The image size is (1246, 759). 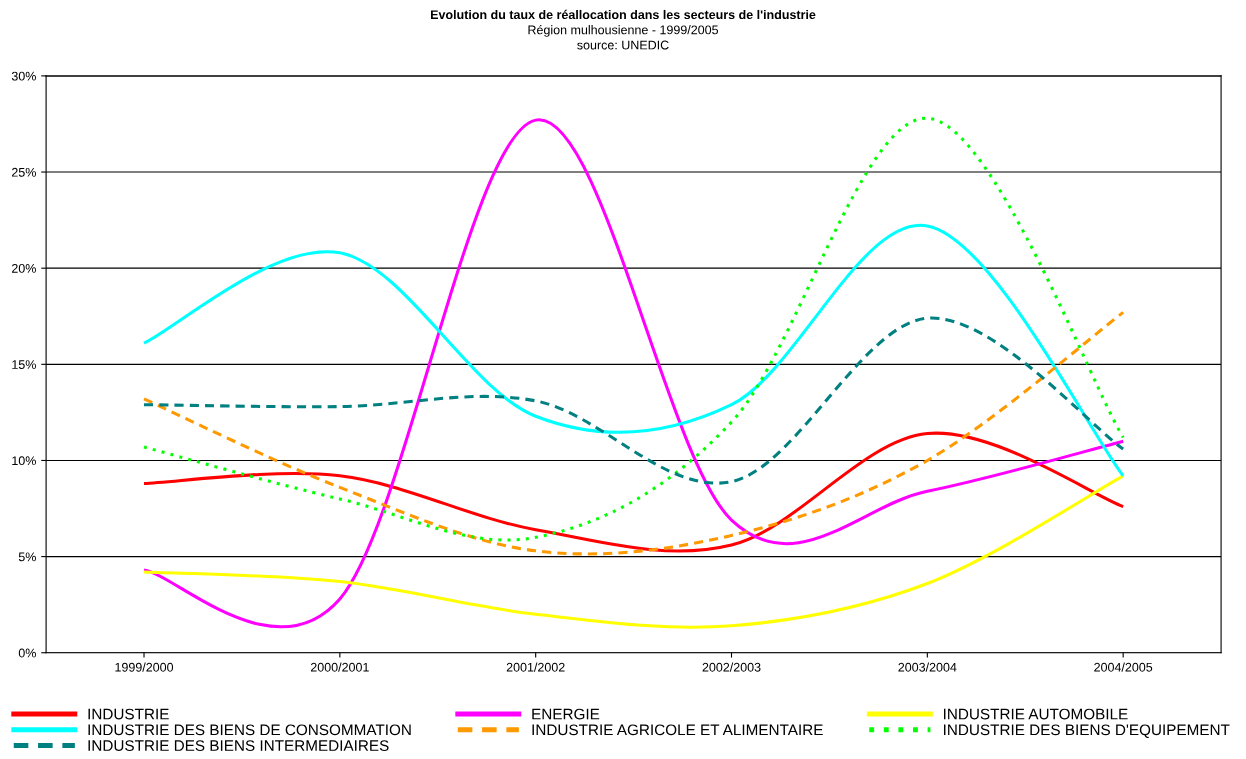 What do you see at coordinates (623, 45) in the screenshot?
I see `source-note: source: UNEDIC` at bounding box center [623, 45].